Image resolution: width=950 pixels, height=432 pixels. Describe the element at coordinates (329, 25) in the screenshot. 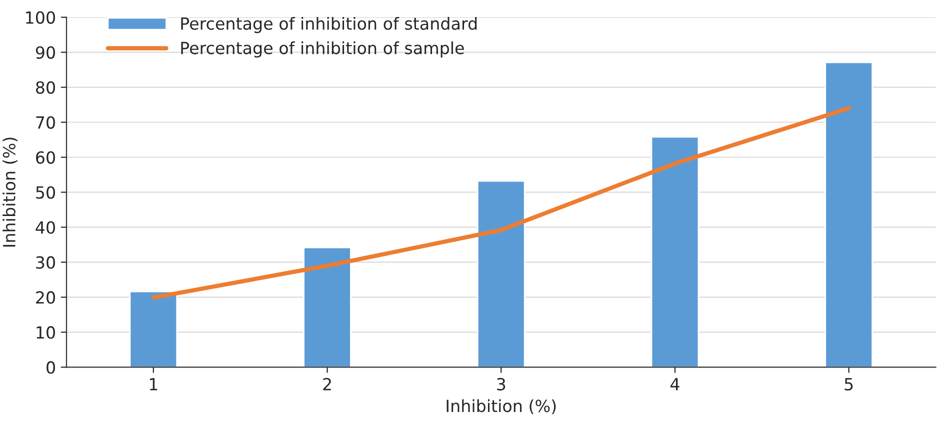

I see `legend-label: Percentage of inhibition of standard` at that location.